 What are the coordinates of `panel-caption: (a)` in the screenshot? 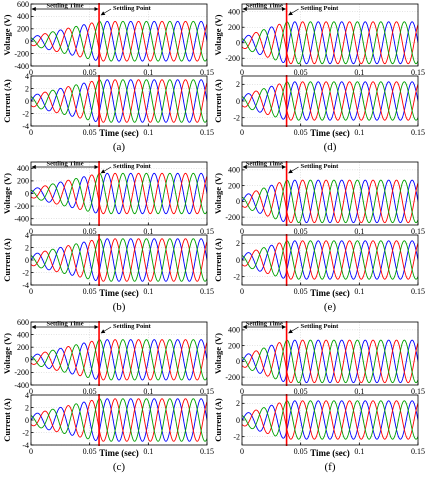 It's located at (119, 147).